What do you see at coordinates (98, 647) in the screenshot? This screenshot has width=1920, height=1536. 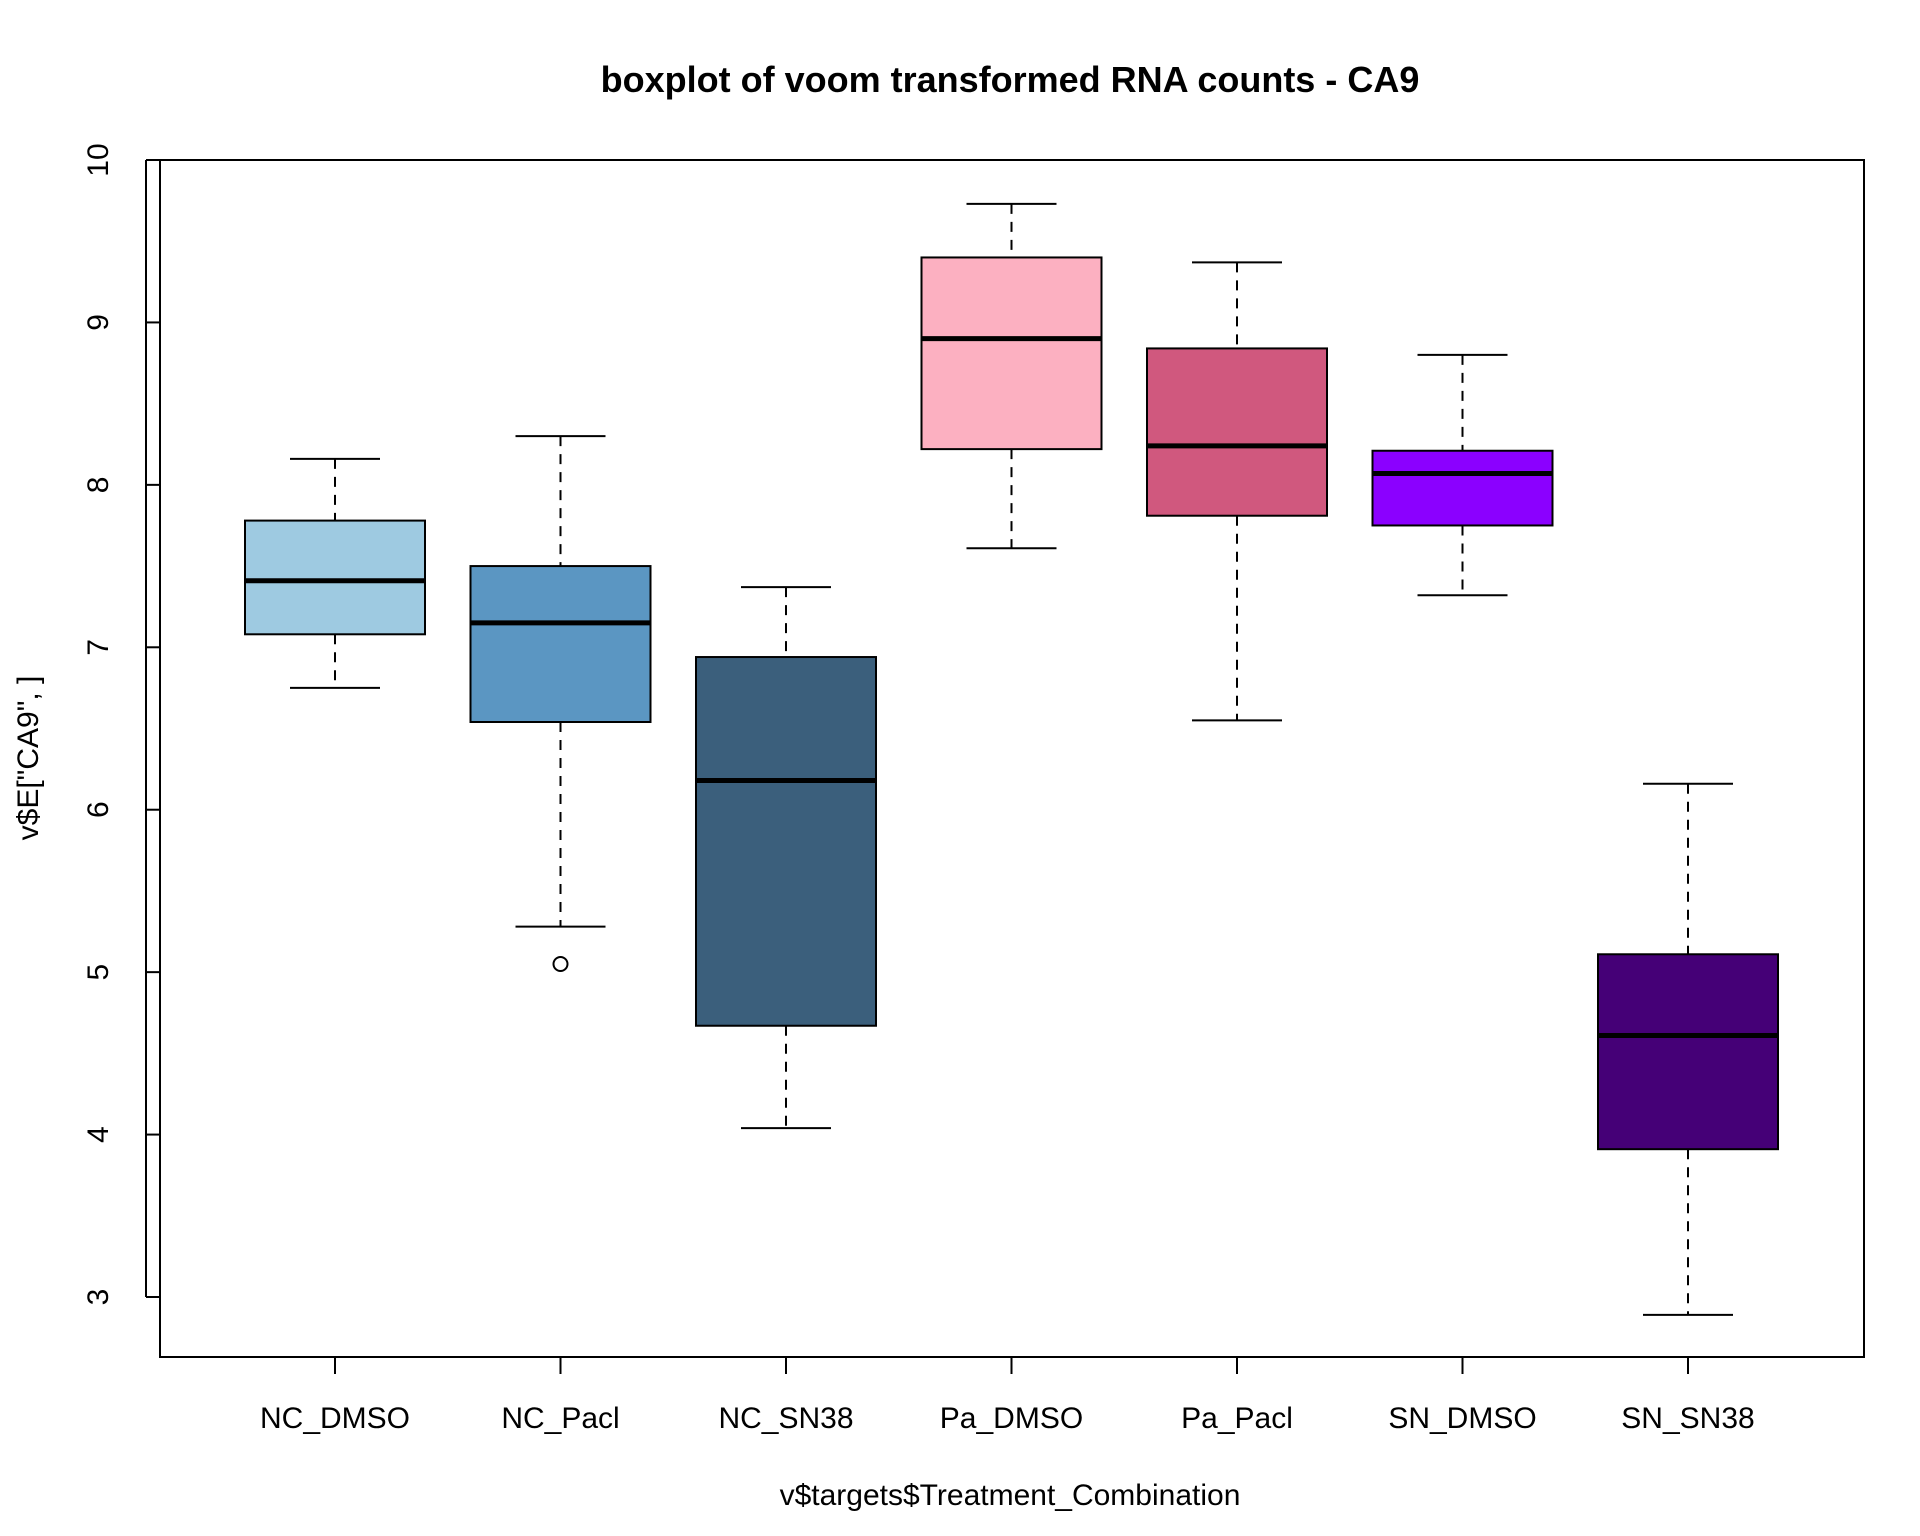 I see `y-tick-label: 7` at bounding box center [98, 647].